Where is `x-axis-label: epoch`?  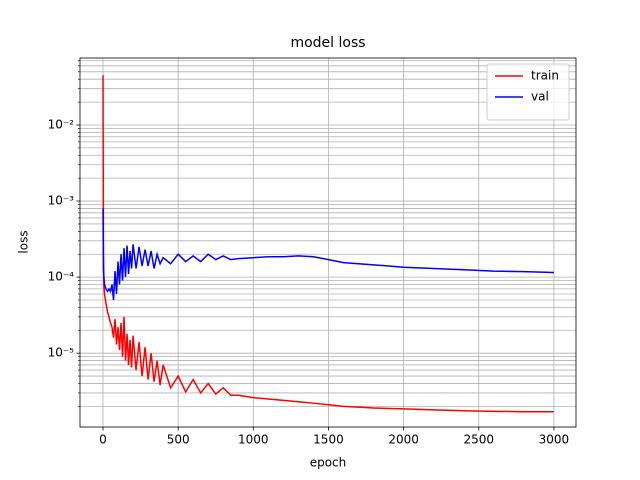 x-axis-label: epoch is located at coordinates (328, 463).